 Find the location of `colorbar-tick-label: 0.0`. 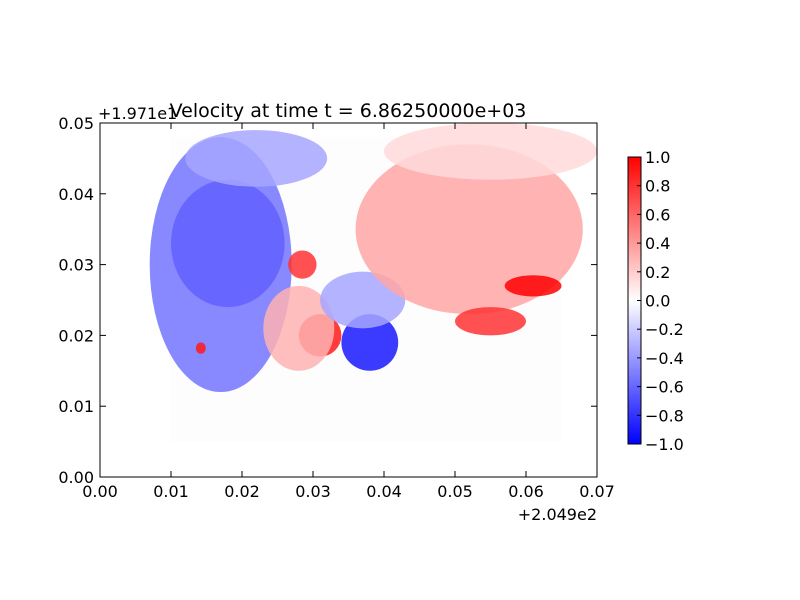

colorbar-tick-label: 0.0 is located at coordinates (657, 301).